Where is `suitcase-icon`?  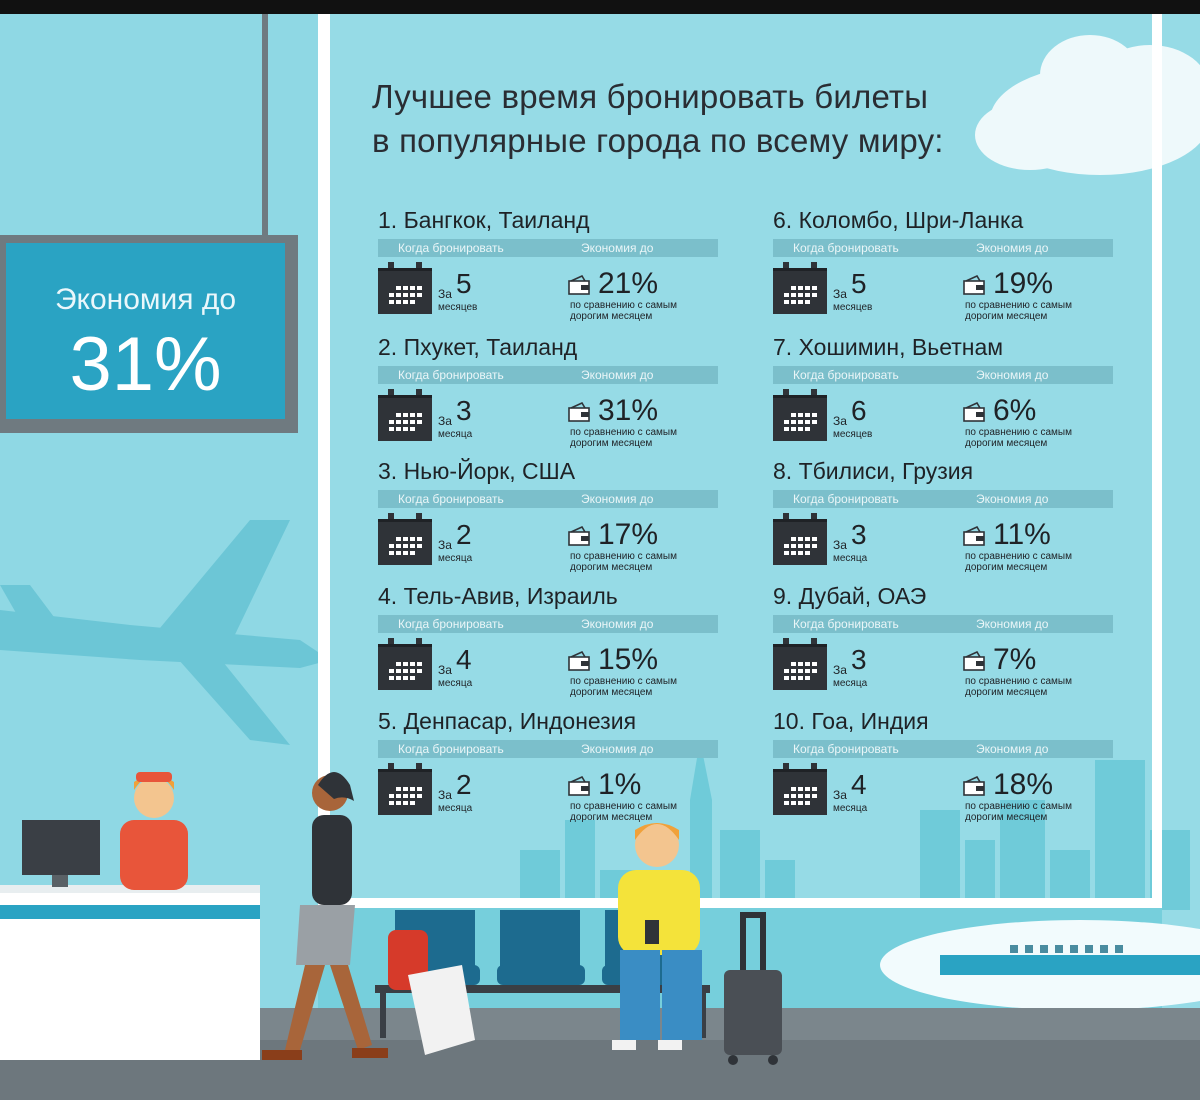
suitcase-icon is located at coordinates (753, 988).